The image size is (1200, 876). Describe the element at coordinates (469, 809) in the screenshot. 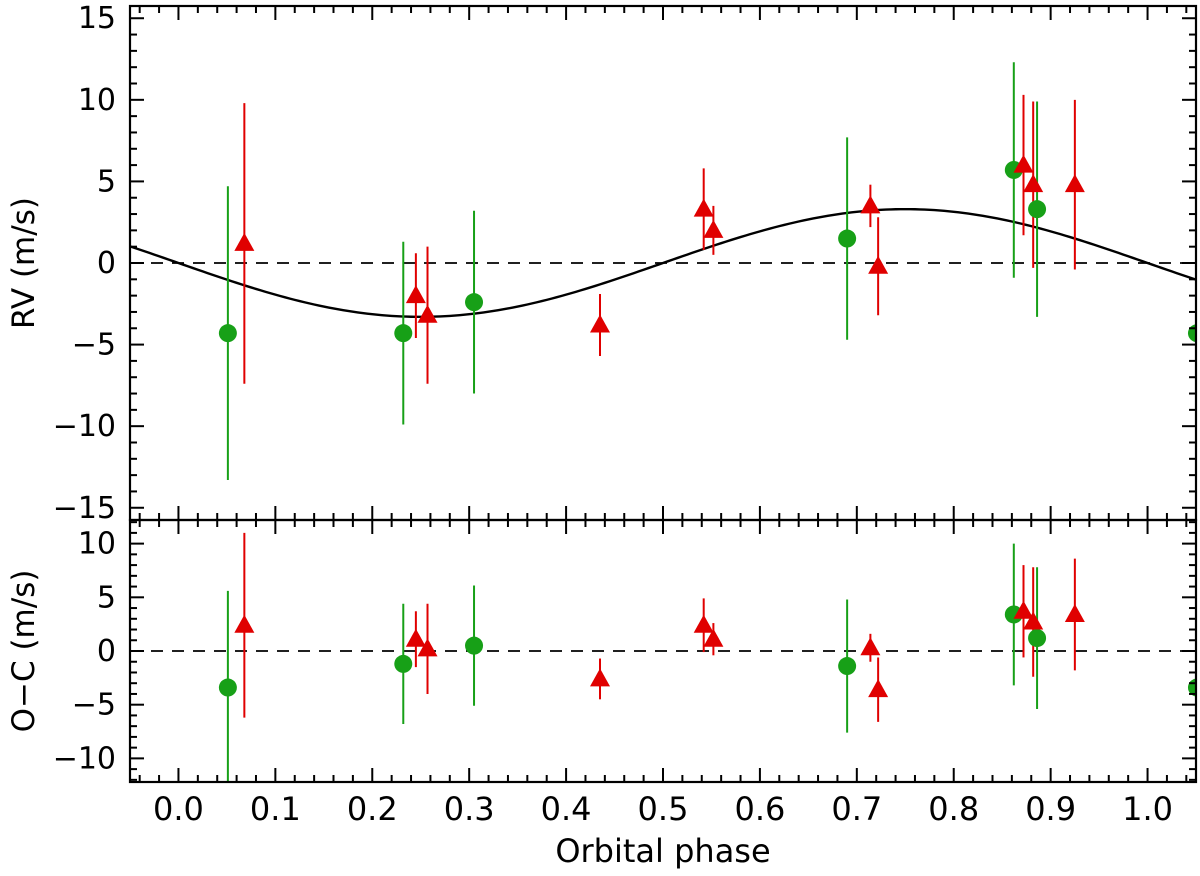

I see `x-tick-label: 0.3` at that location.